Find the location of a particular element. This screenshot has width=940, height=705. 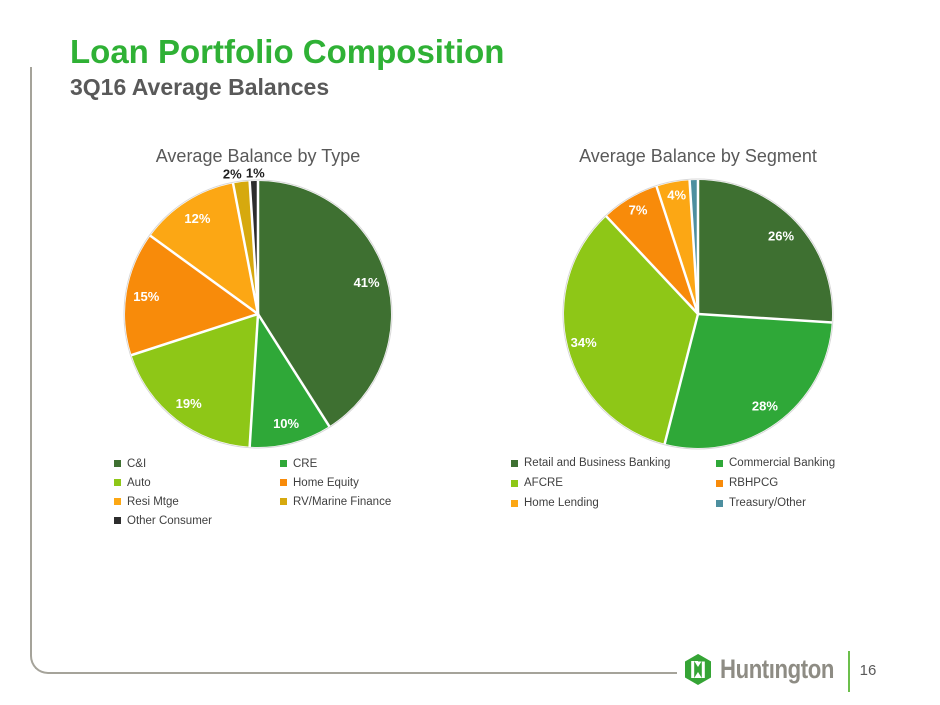

pie-slice-label-other-consumer: 1% is located at coordinates (255, 173).